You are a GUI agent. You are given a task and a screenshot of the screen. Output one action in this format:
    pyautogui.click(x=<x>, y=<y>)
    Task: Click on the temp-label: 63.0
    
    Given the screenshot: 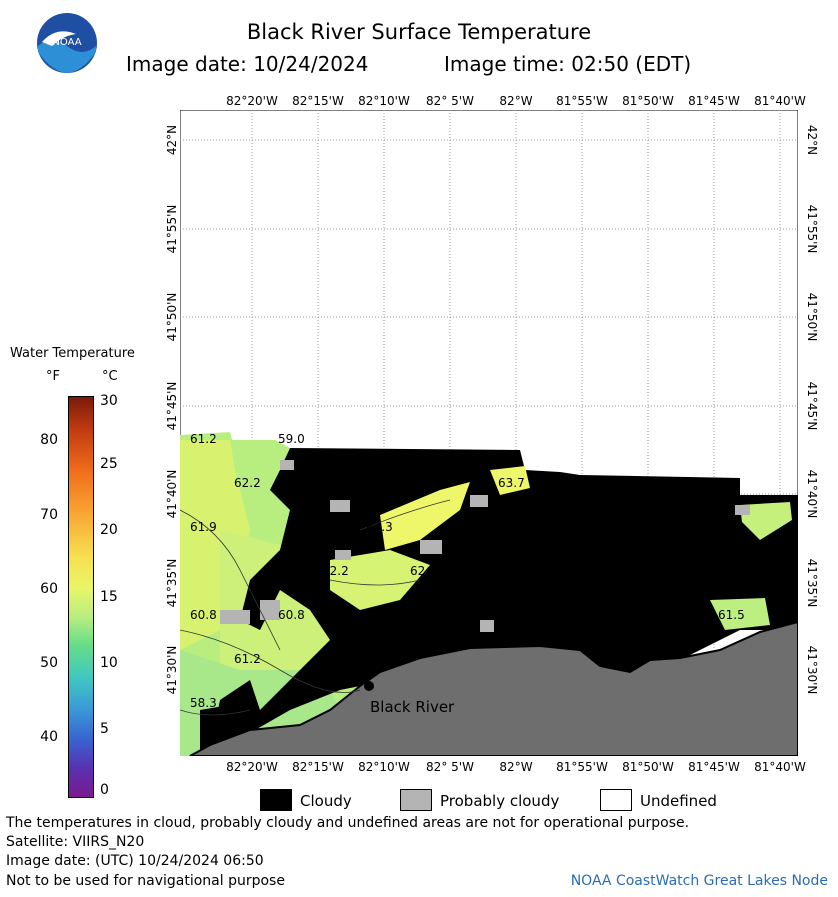 What is the action you would take?
    pyautogui.click(x=467, y=527)
    